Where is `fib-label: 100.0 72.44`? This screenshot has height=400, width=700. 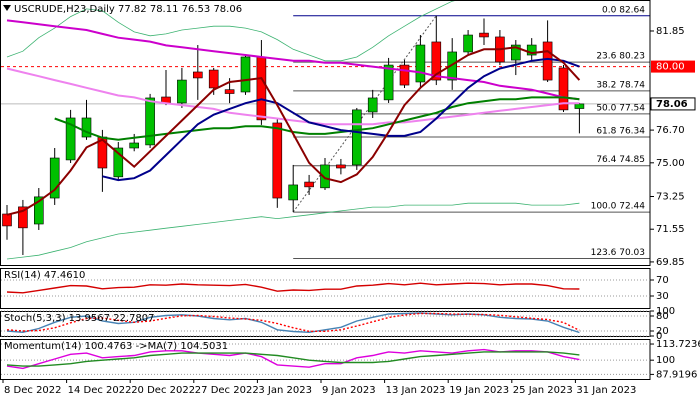
fib-label: 100.0 72.44 is located at coordinates (618, 207).